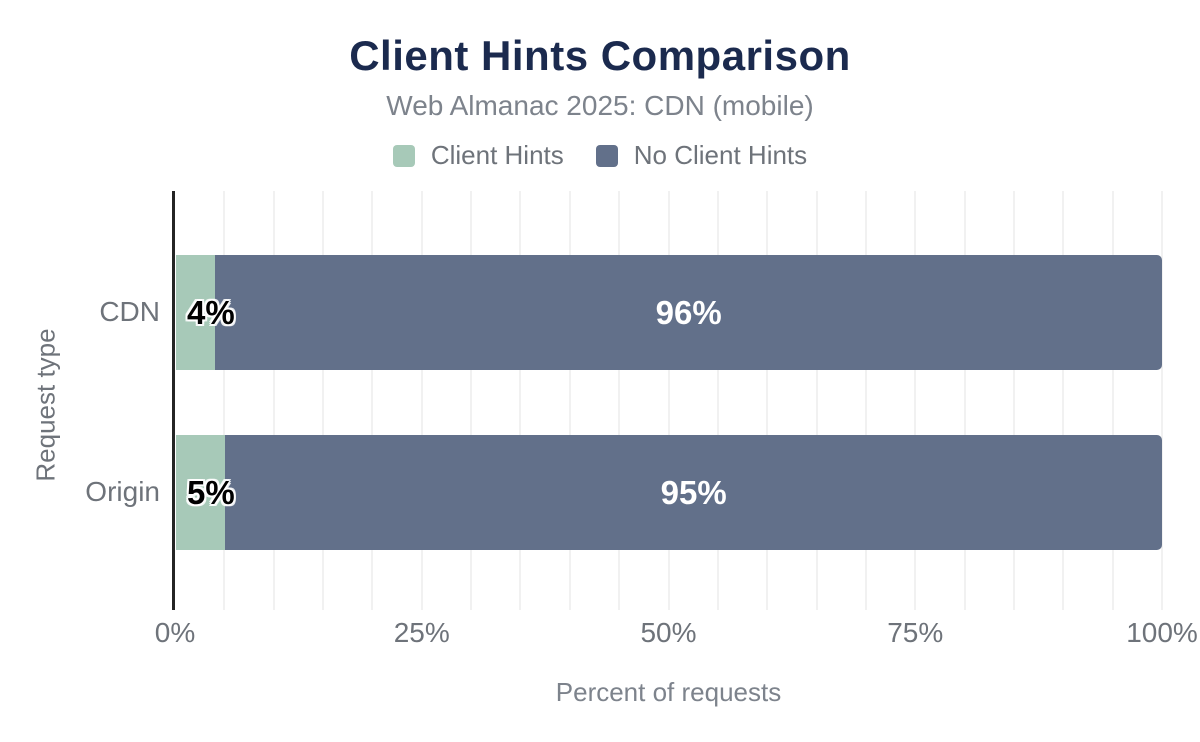  I want to click on legend: Client Hints No Client Hints, so click(600, 155).